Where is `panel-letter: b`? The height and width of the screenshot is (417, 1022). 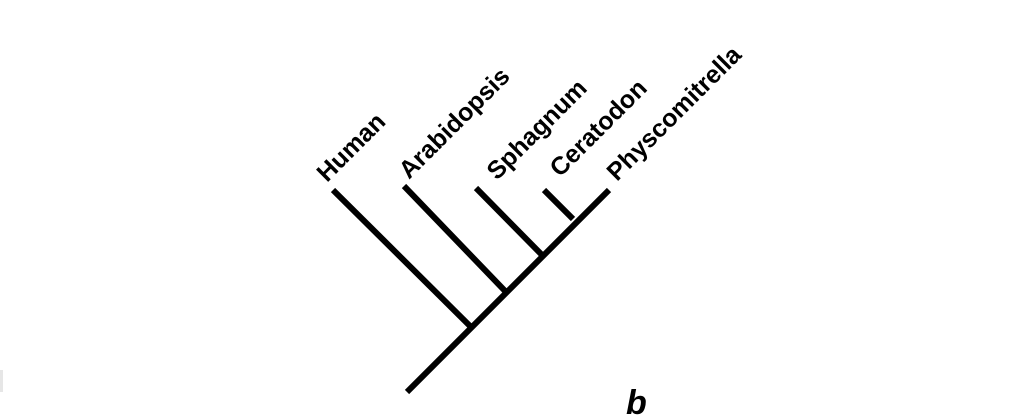 panel-letter: b is located at coordinates (636, 400).